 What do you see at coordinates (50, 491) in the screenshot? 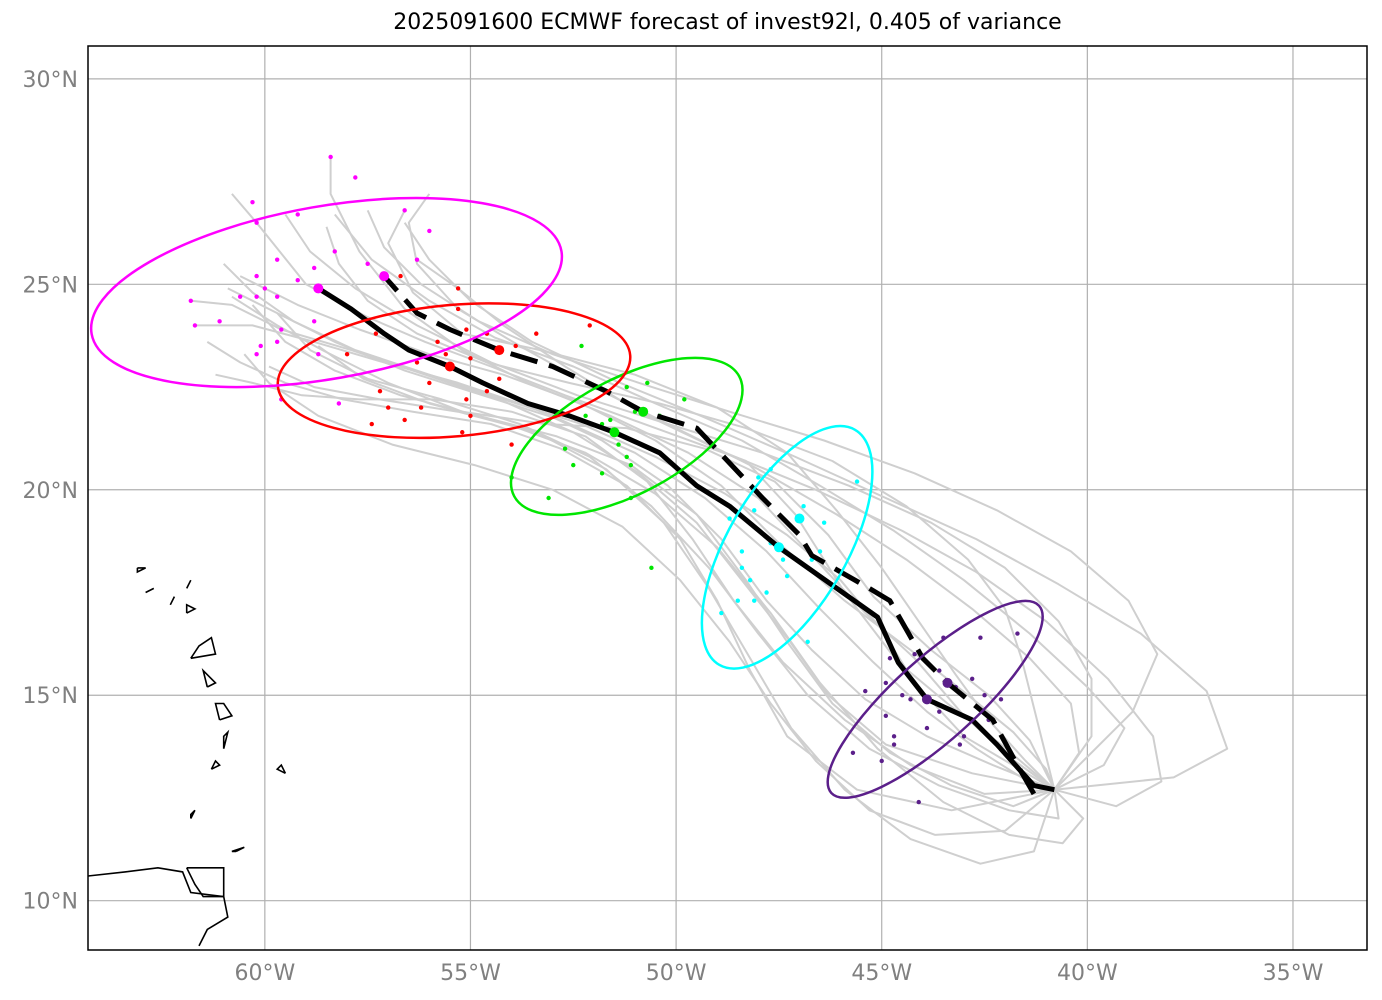
I see `lat-tick-label: 20°N` at bounding box center [50, 491].